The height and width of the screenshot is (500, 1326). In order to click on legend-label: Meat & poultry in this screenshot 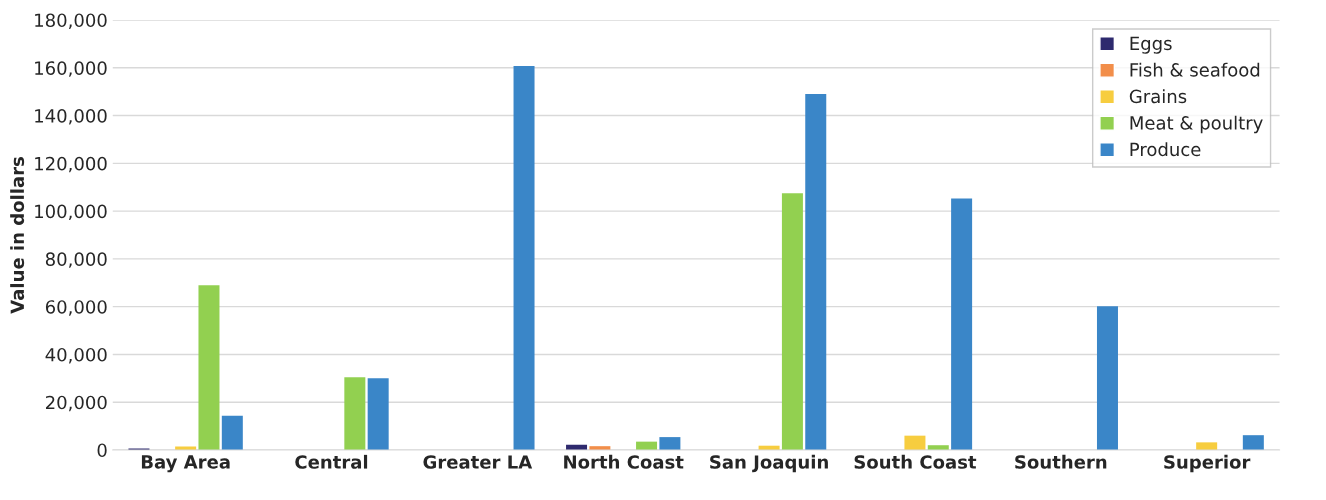, I will do `click(1196, 124)`.